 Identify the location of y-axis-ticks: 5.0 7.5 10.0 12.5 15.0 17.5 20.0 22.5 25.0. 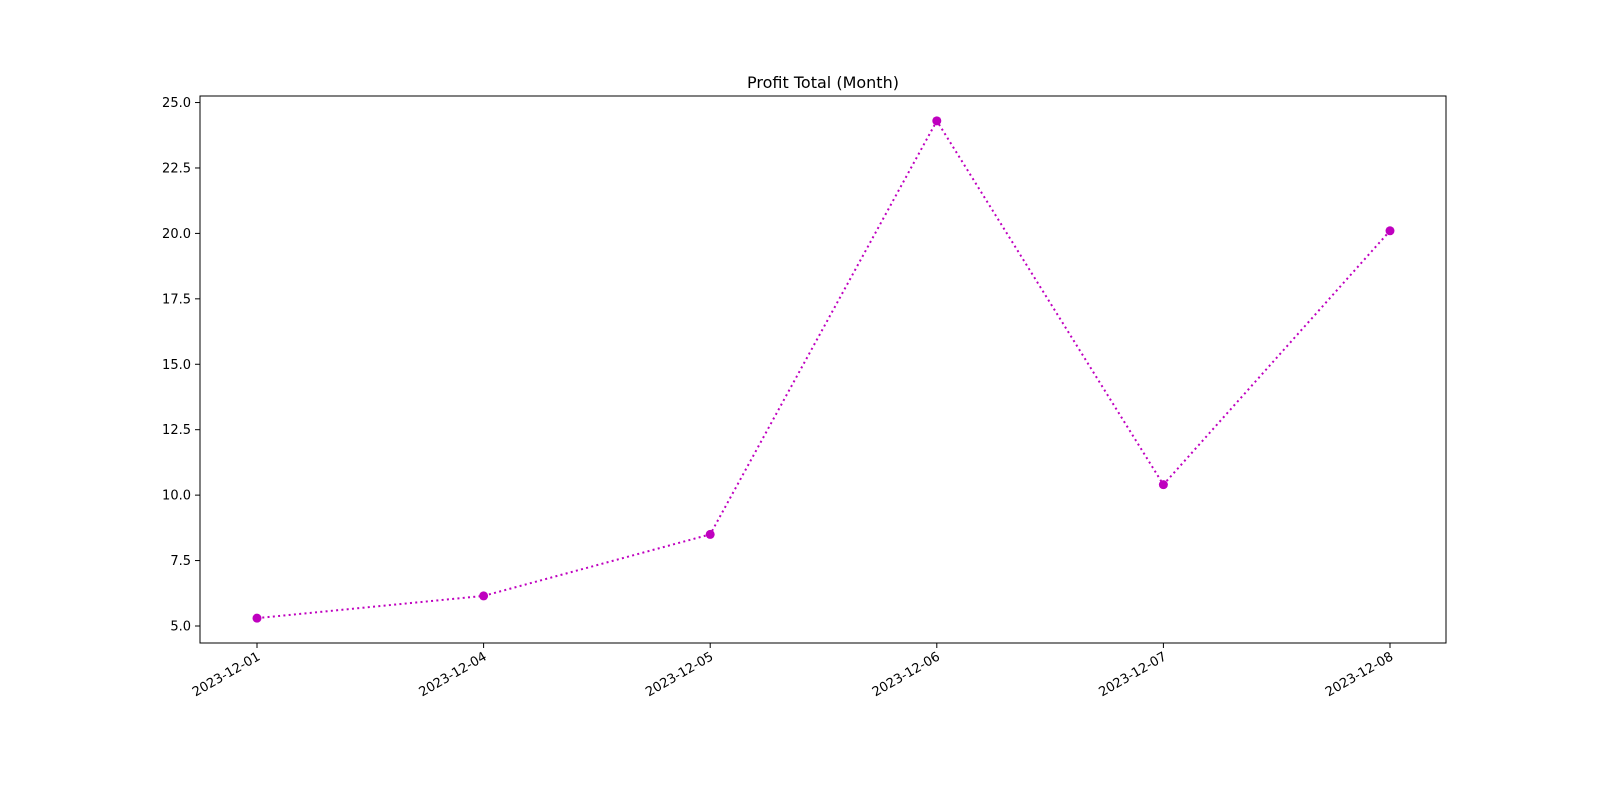
(181, 365).